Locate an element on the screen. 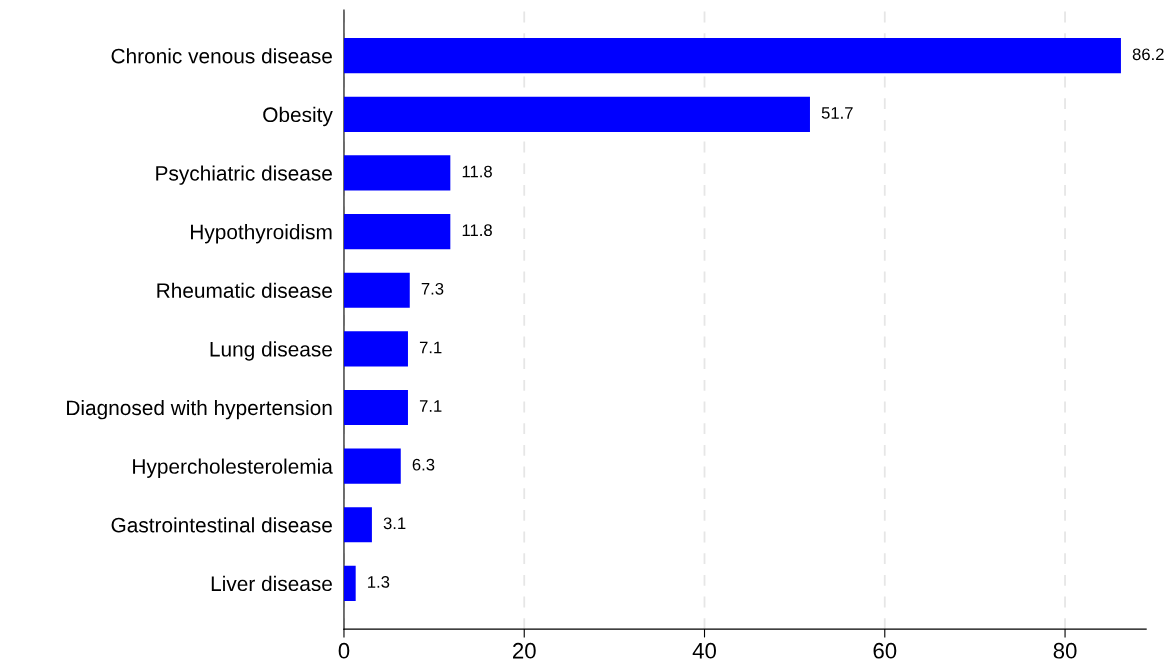 Image resolution: width=1166 pixels, height=665 pixels. y-tick-label: Hypercholesterolemia is located at coordinates (233, 468).